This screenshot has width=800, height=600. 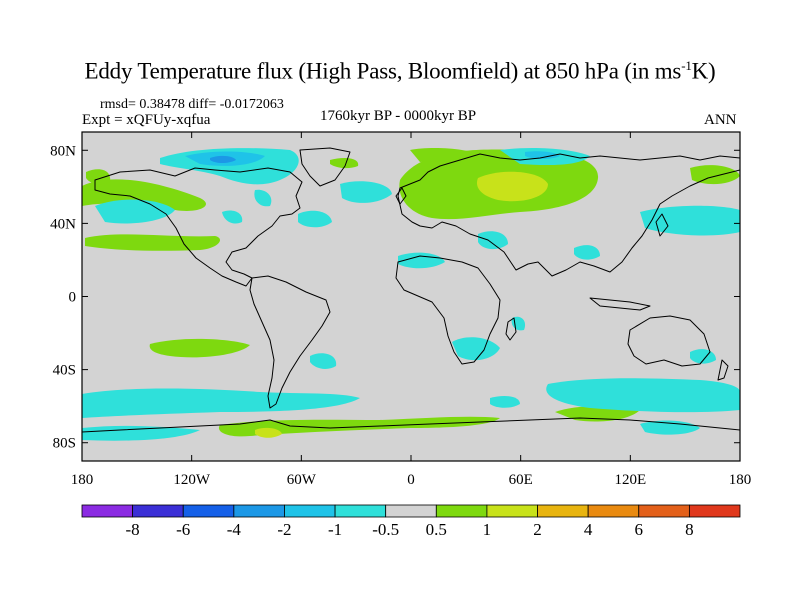 I want to click on colorbar-label: 8, so click(x=689, y=529).